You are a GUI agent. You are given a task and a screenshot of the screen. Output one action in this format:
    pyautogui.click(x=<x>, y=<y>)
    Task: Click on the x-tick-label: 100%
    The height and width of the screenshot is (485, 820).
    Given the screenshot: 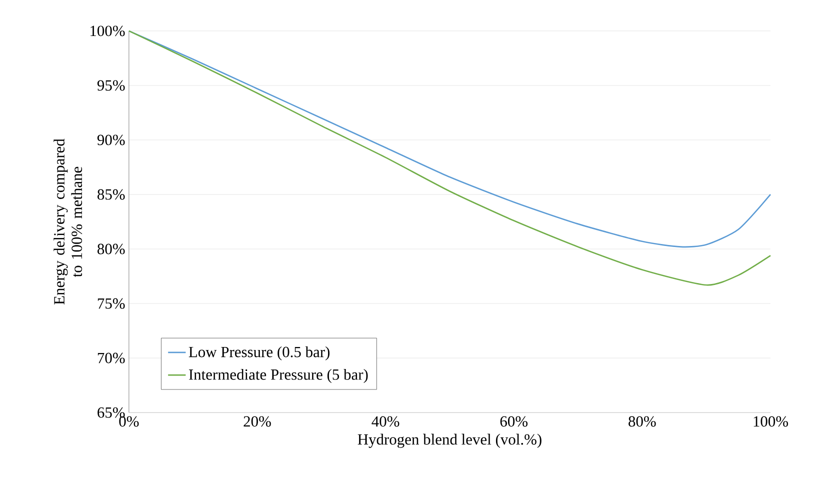 What is the action you would take?
    pyautogui.click(x=771, y=421)
    